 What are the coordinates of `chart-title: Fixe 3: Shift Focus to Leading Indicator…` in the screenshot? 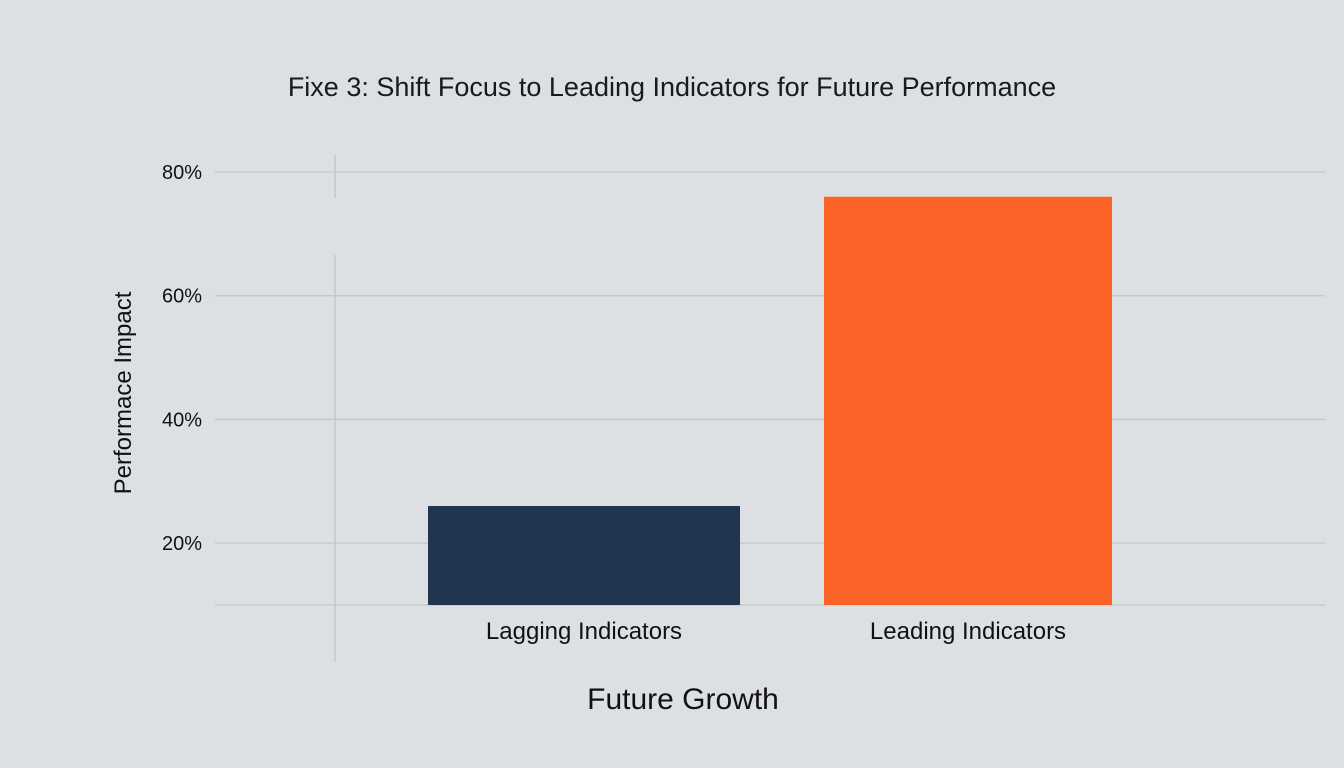 It's located at (672, 87).